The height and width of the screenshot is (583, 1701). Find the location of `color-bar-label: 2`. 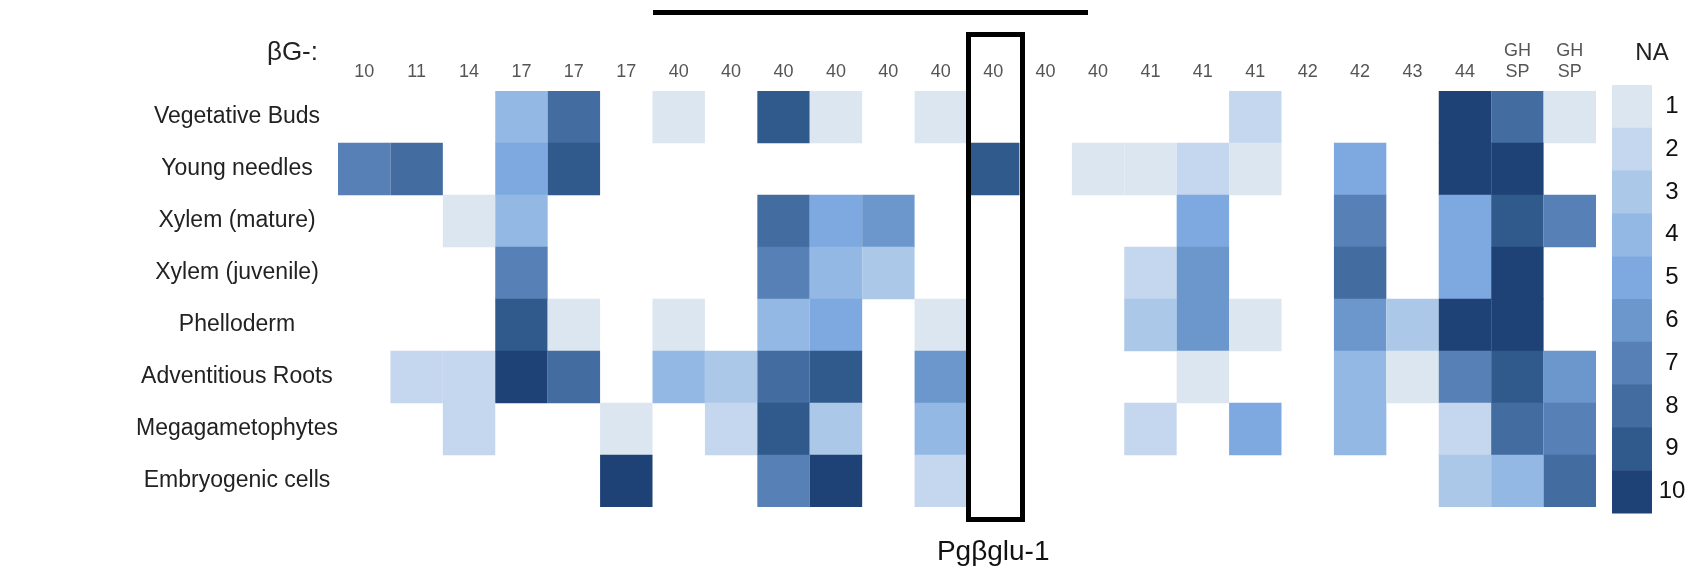

color-bar-label: 2 is located at coordinates (1672, 147).